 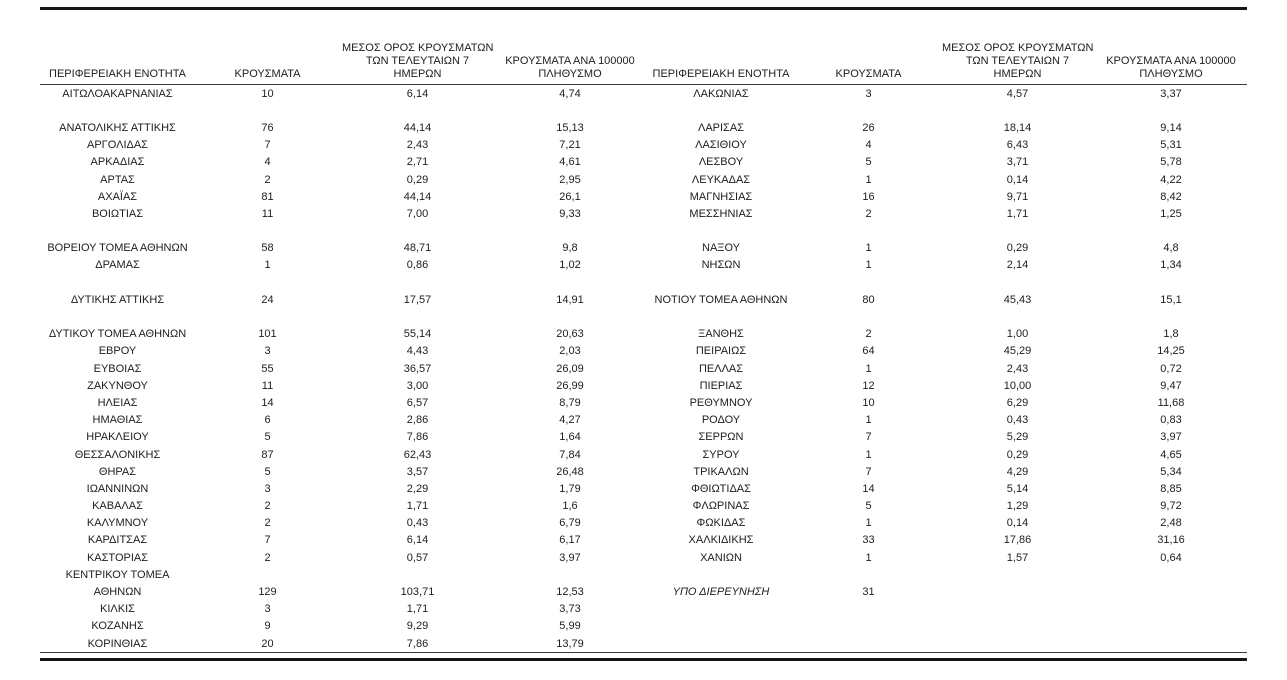 What do you see at coordinates (720, 127) in the screenshot?
I see `right-region-cell: ΛΑΡΙΣΑΣ` at bounding box center [720, 127].